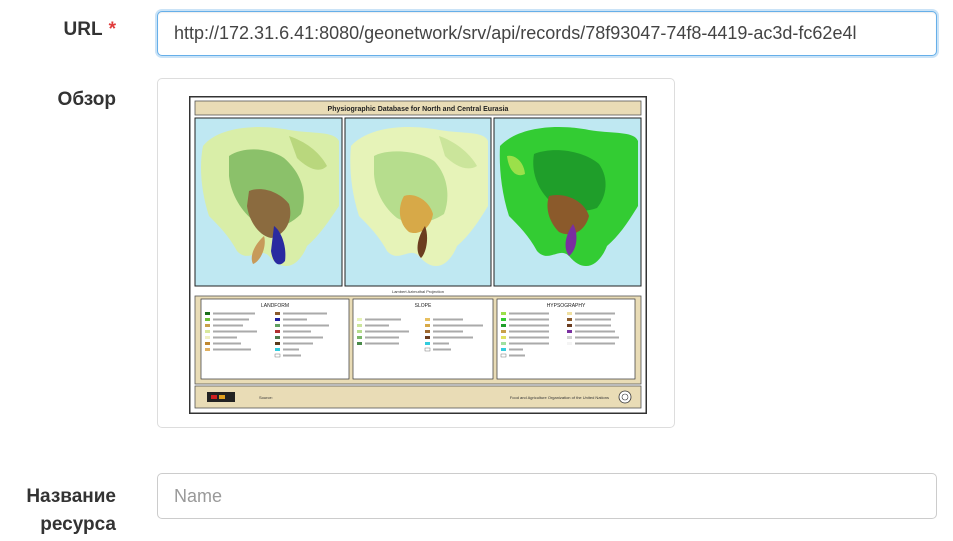 Image resolution: width=953 pixels, height=541 pixels. I want to click on slope-map, so click(418, 202).